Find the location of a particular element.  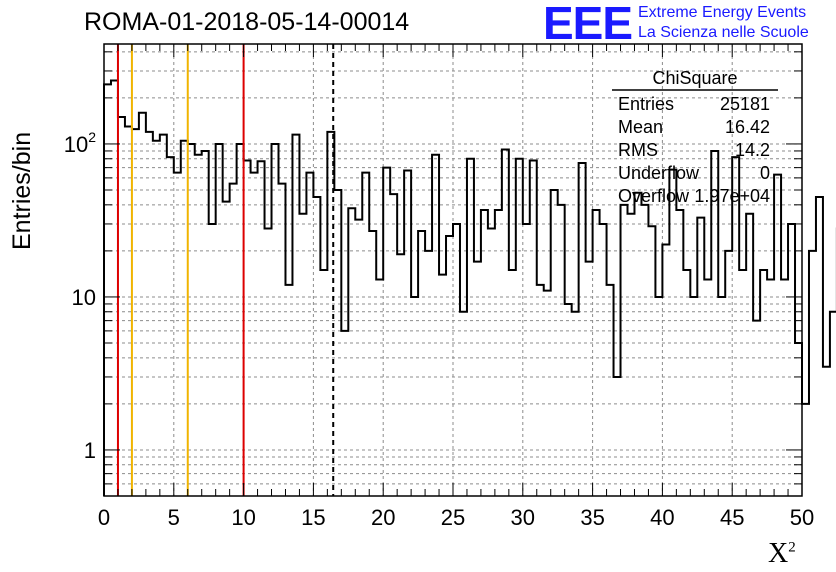

stats-row-value: 25181 is located at coordinates (745, 104).